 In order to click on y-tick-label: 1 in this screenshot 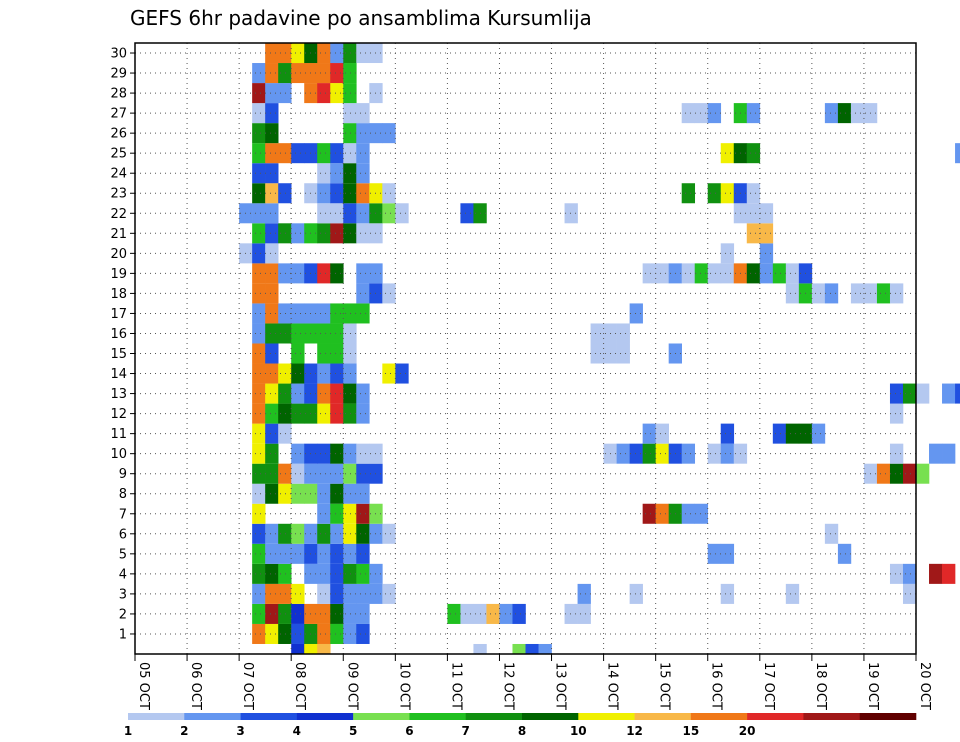, I will do `click(123, 634)`.